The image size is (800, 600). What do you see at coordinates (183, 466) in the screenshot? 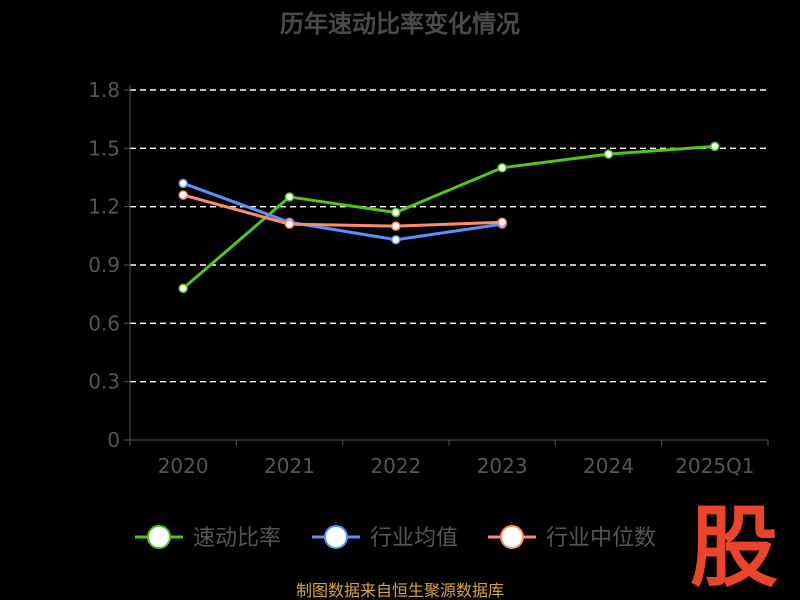
I see `x-tick-label: 2020` at bounding box center [183, 466].